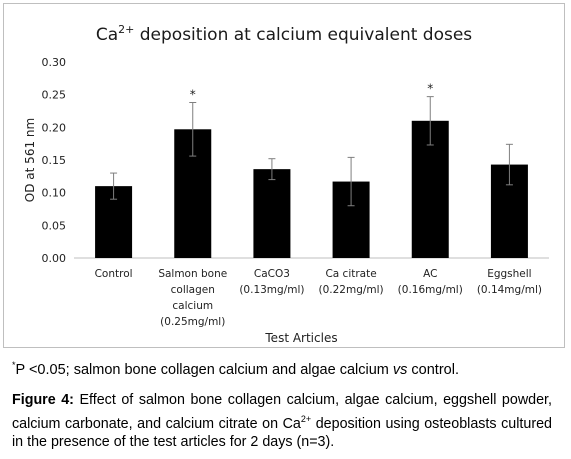 The height and width of the screenshot is (459, 571). Describe the element at coordinates (14, 365) in the screenshot. I see `footnote-marker: *` at that location.